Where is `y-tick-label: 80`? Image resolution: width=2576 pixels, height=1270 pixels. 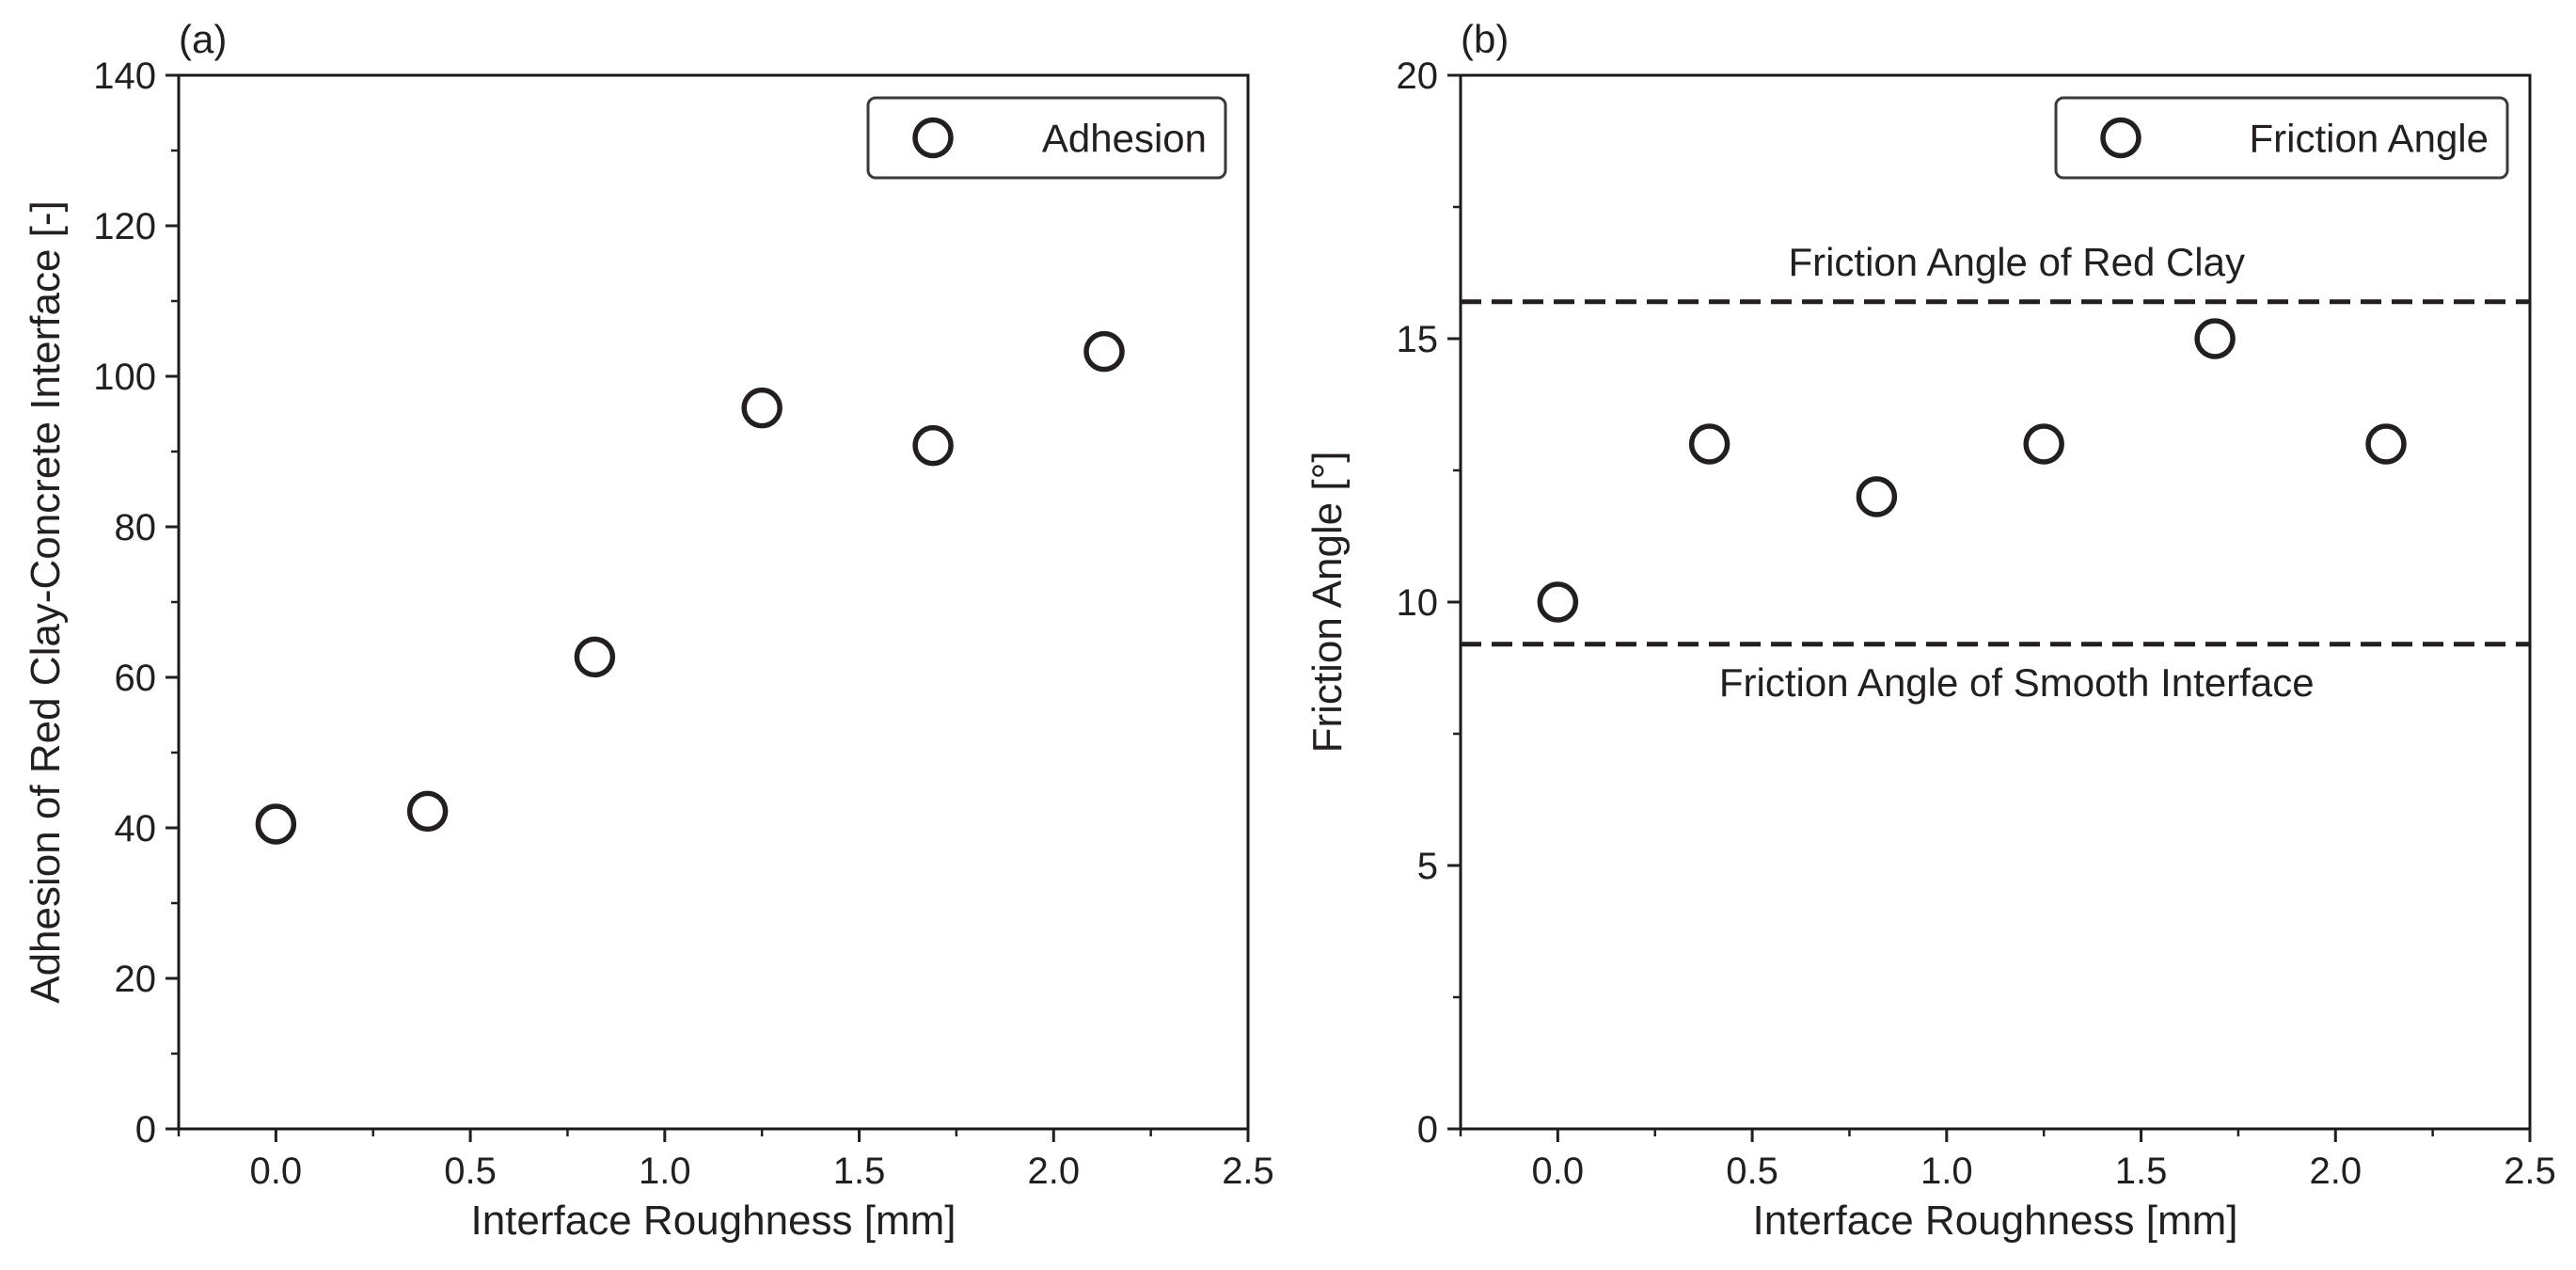
y-tick-label: 80 is located at coordinates (136, 528).